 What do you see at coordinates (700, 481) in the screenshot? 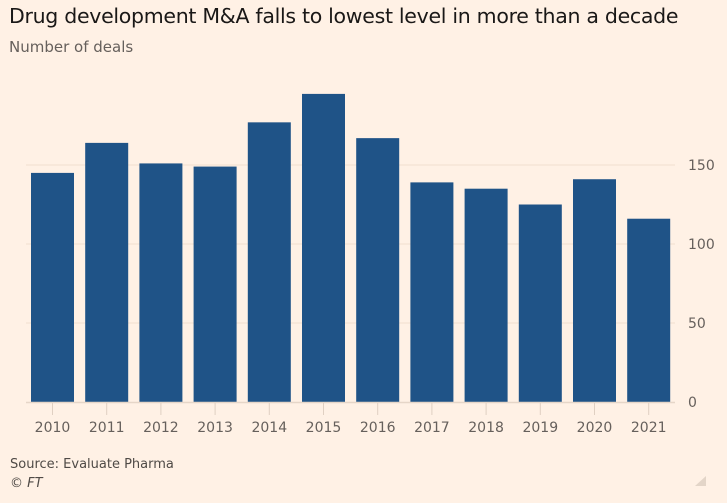
I see `resize-handle-icon` at bounding box center [700, 481].